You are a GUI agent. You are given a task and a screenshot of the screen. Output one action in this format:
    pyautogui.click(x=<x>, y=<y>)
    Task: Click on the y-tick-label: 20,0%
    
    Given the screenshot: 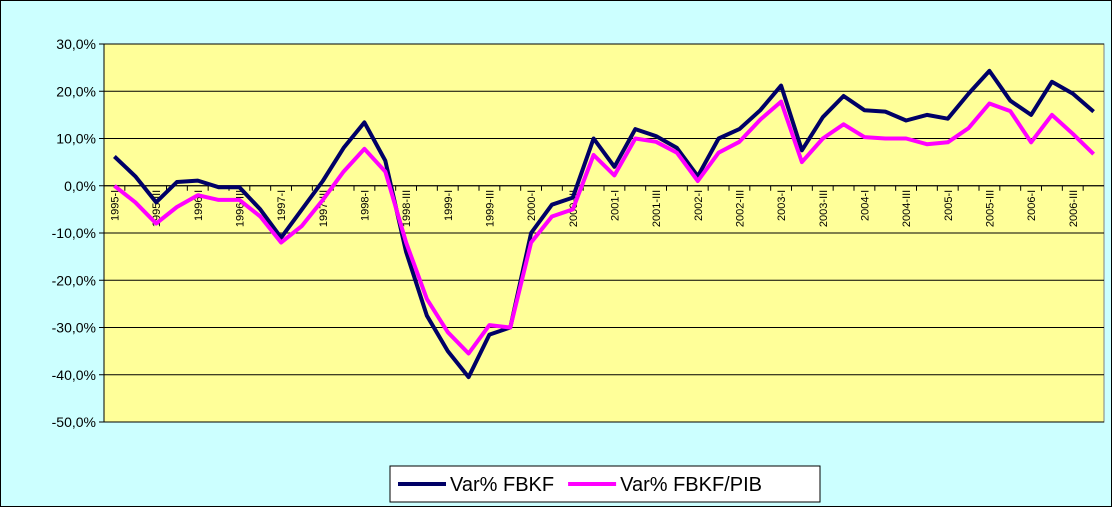 What is the action you would take?
    pyautogui.click(x=76, y=91)
    